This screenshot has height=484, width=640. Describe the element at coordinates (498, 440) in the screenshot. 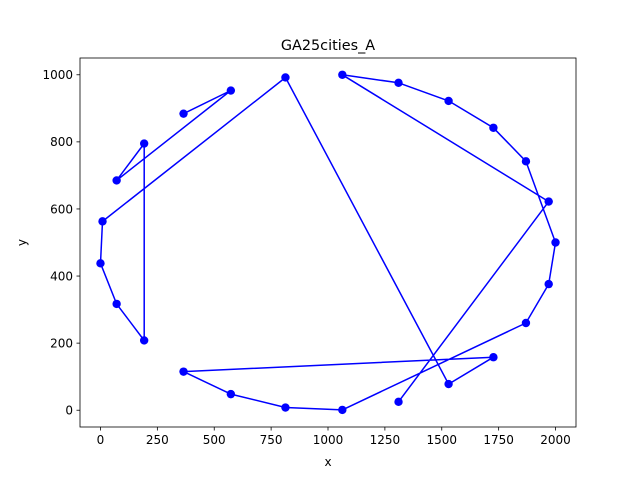

I see `x-tick-label: 1750` at that location.